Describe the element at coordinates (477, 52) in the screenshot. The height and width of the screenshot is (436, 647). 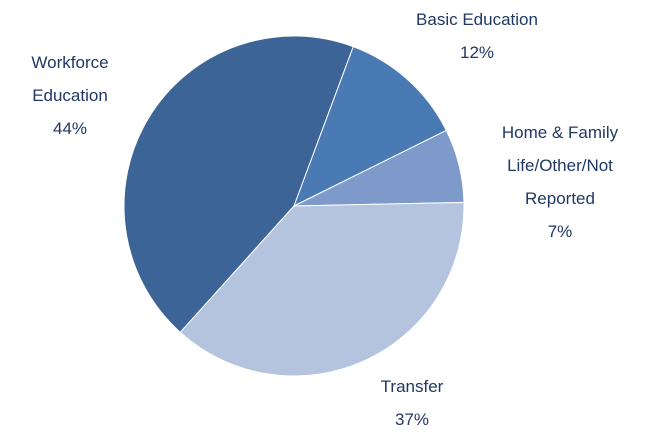
I see `value-label: 12%` at that location.